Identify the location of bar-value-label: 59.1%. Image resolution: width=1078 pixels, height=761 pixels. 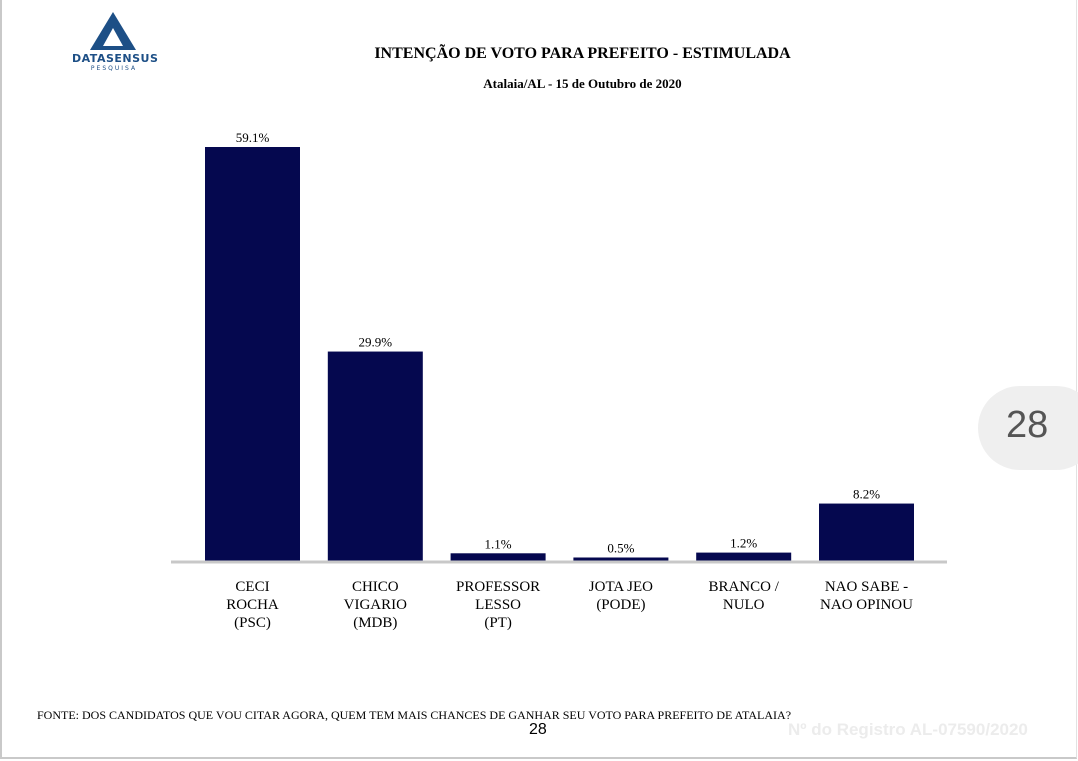
(253, 137).